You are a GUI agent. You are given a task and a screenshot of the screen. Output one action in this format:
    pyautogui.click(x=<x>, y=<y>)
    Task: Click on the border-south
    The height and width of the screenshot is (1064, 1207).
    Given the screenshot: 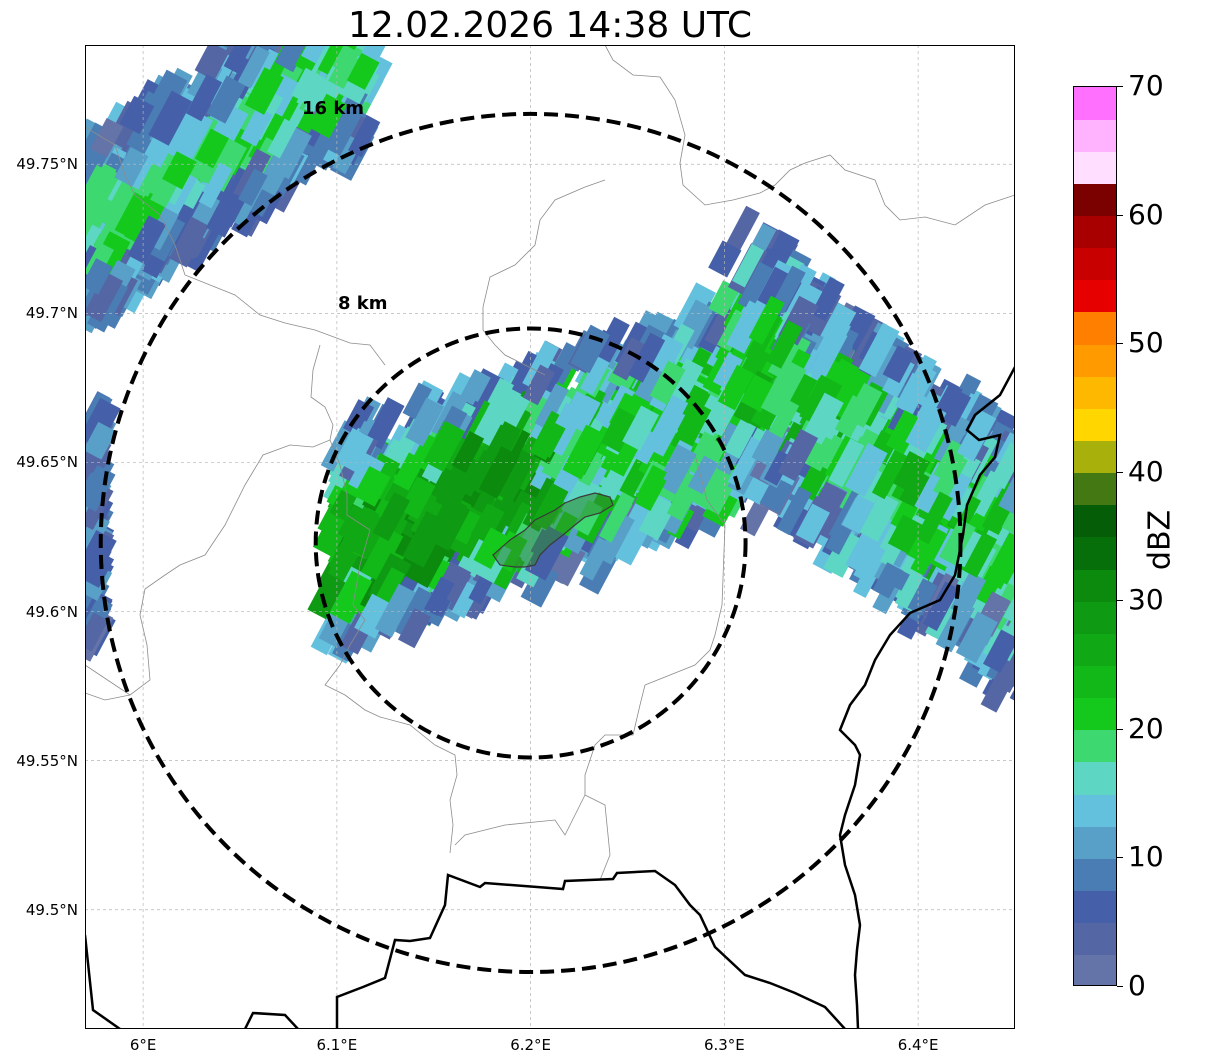 What is the action you would take?
    pyautogui.click(x=271, y=1020)
    